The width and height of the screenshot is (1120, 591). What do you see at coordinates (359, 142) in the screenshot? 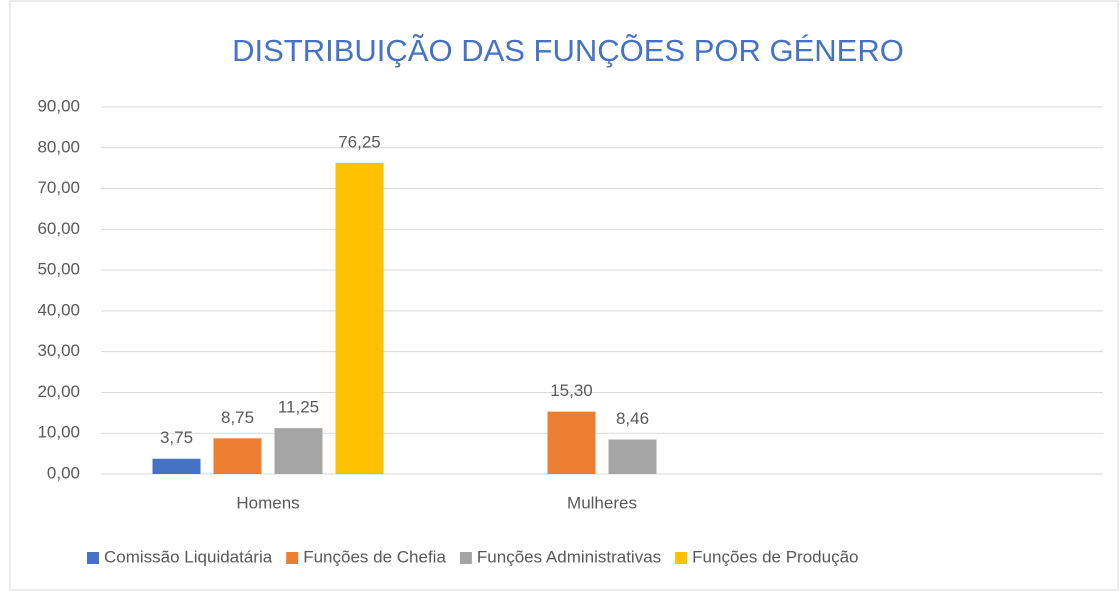
I see `value-label: 76,25` at bounding box center [359, 142].